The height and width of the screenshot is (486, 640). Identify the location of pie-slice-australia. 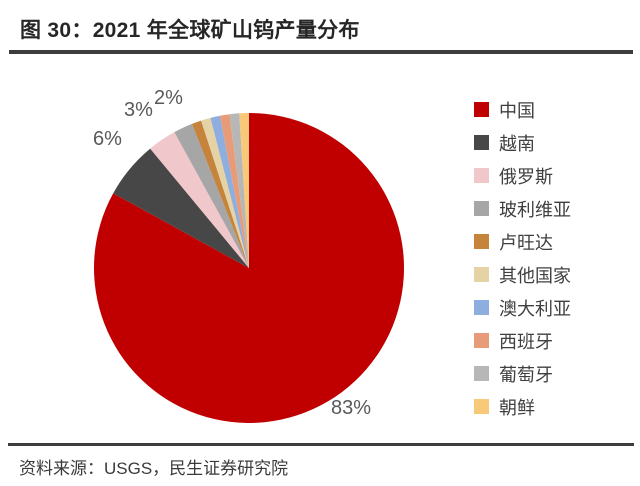
(229, 191).